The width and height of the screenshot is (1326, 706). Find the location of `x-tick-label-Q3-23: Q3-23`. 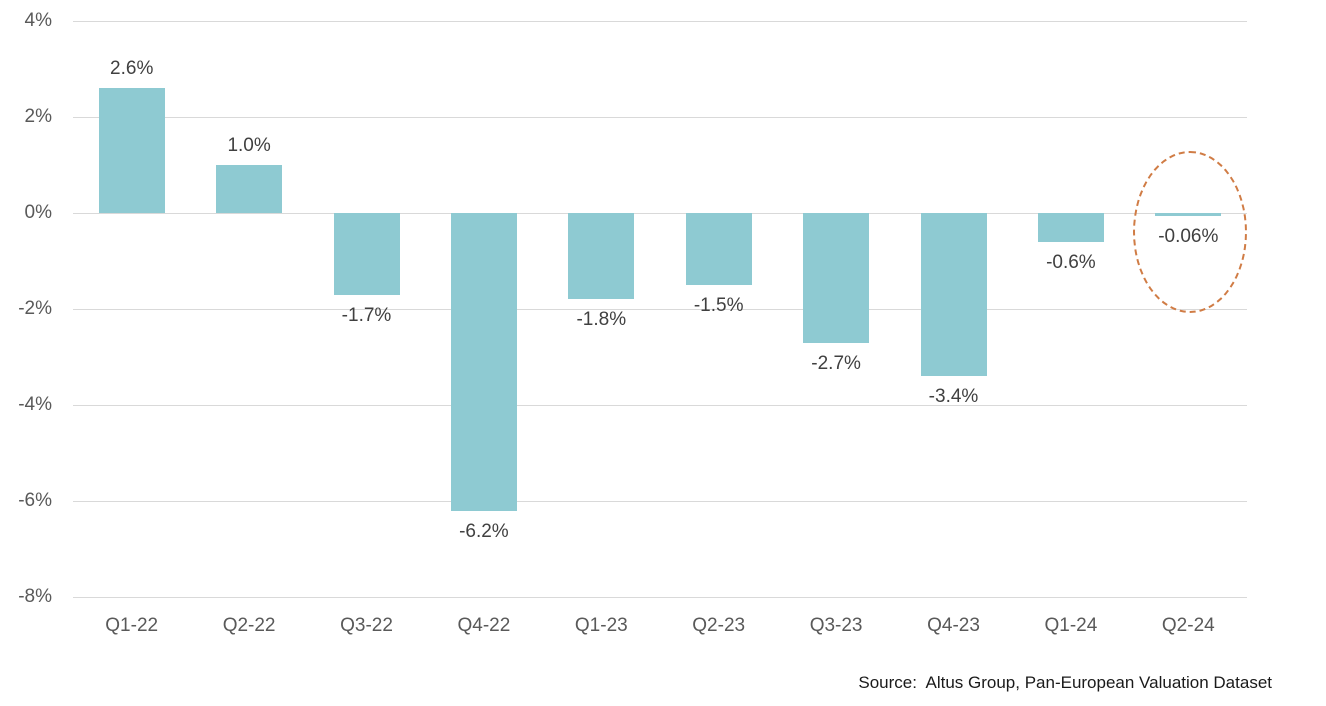

x-tick-label-Q3-23: Q3-23 is located at coordinates (836, 625).